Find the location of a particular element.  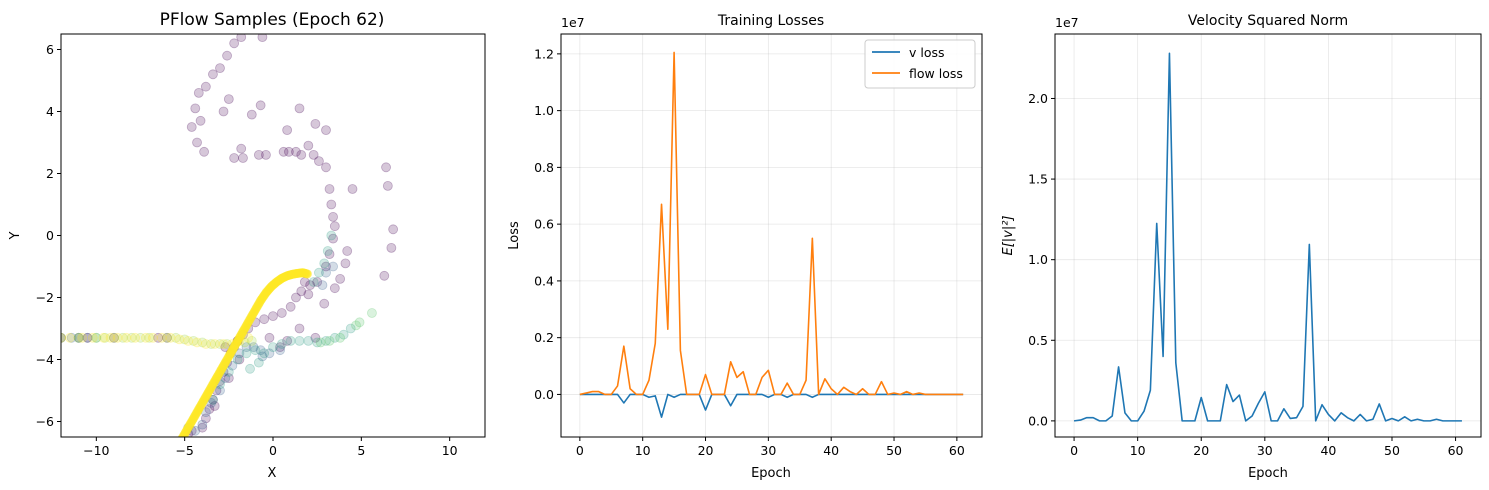

y-tick-label: 1.0 is located at coordinates (544, 110).